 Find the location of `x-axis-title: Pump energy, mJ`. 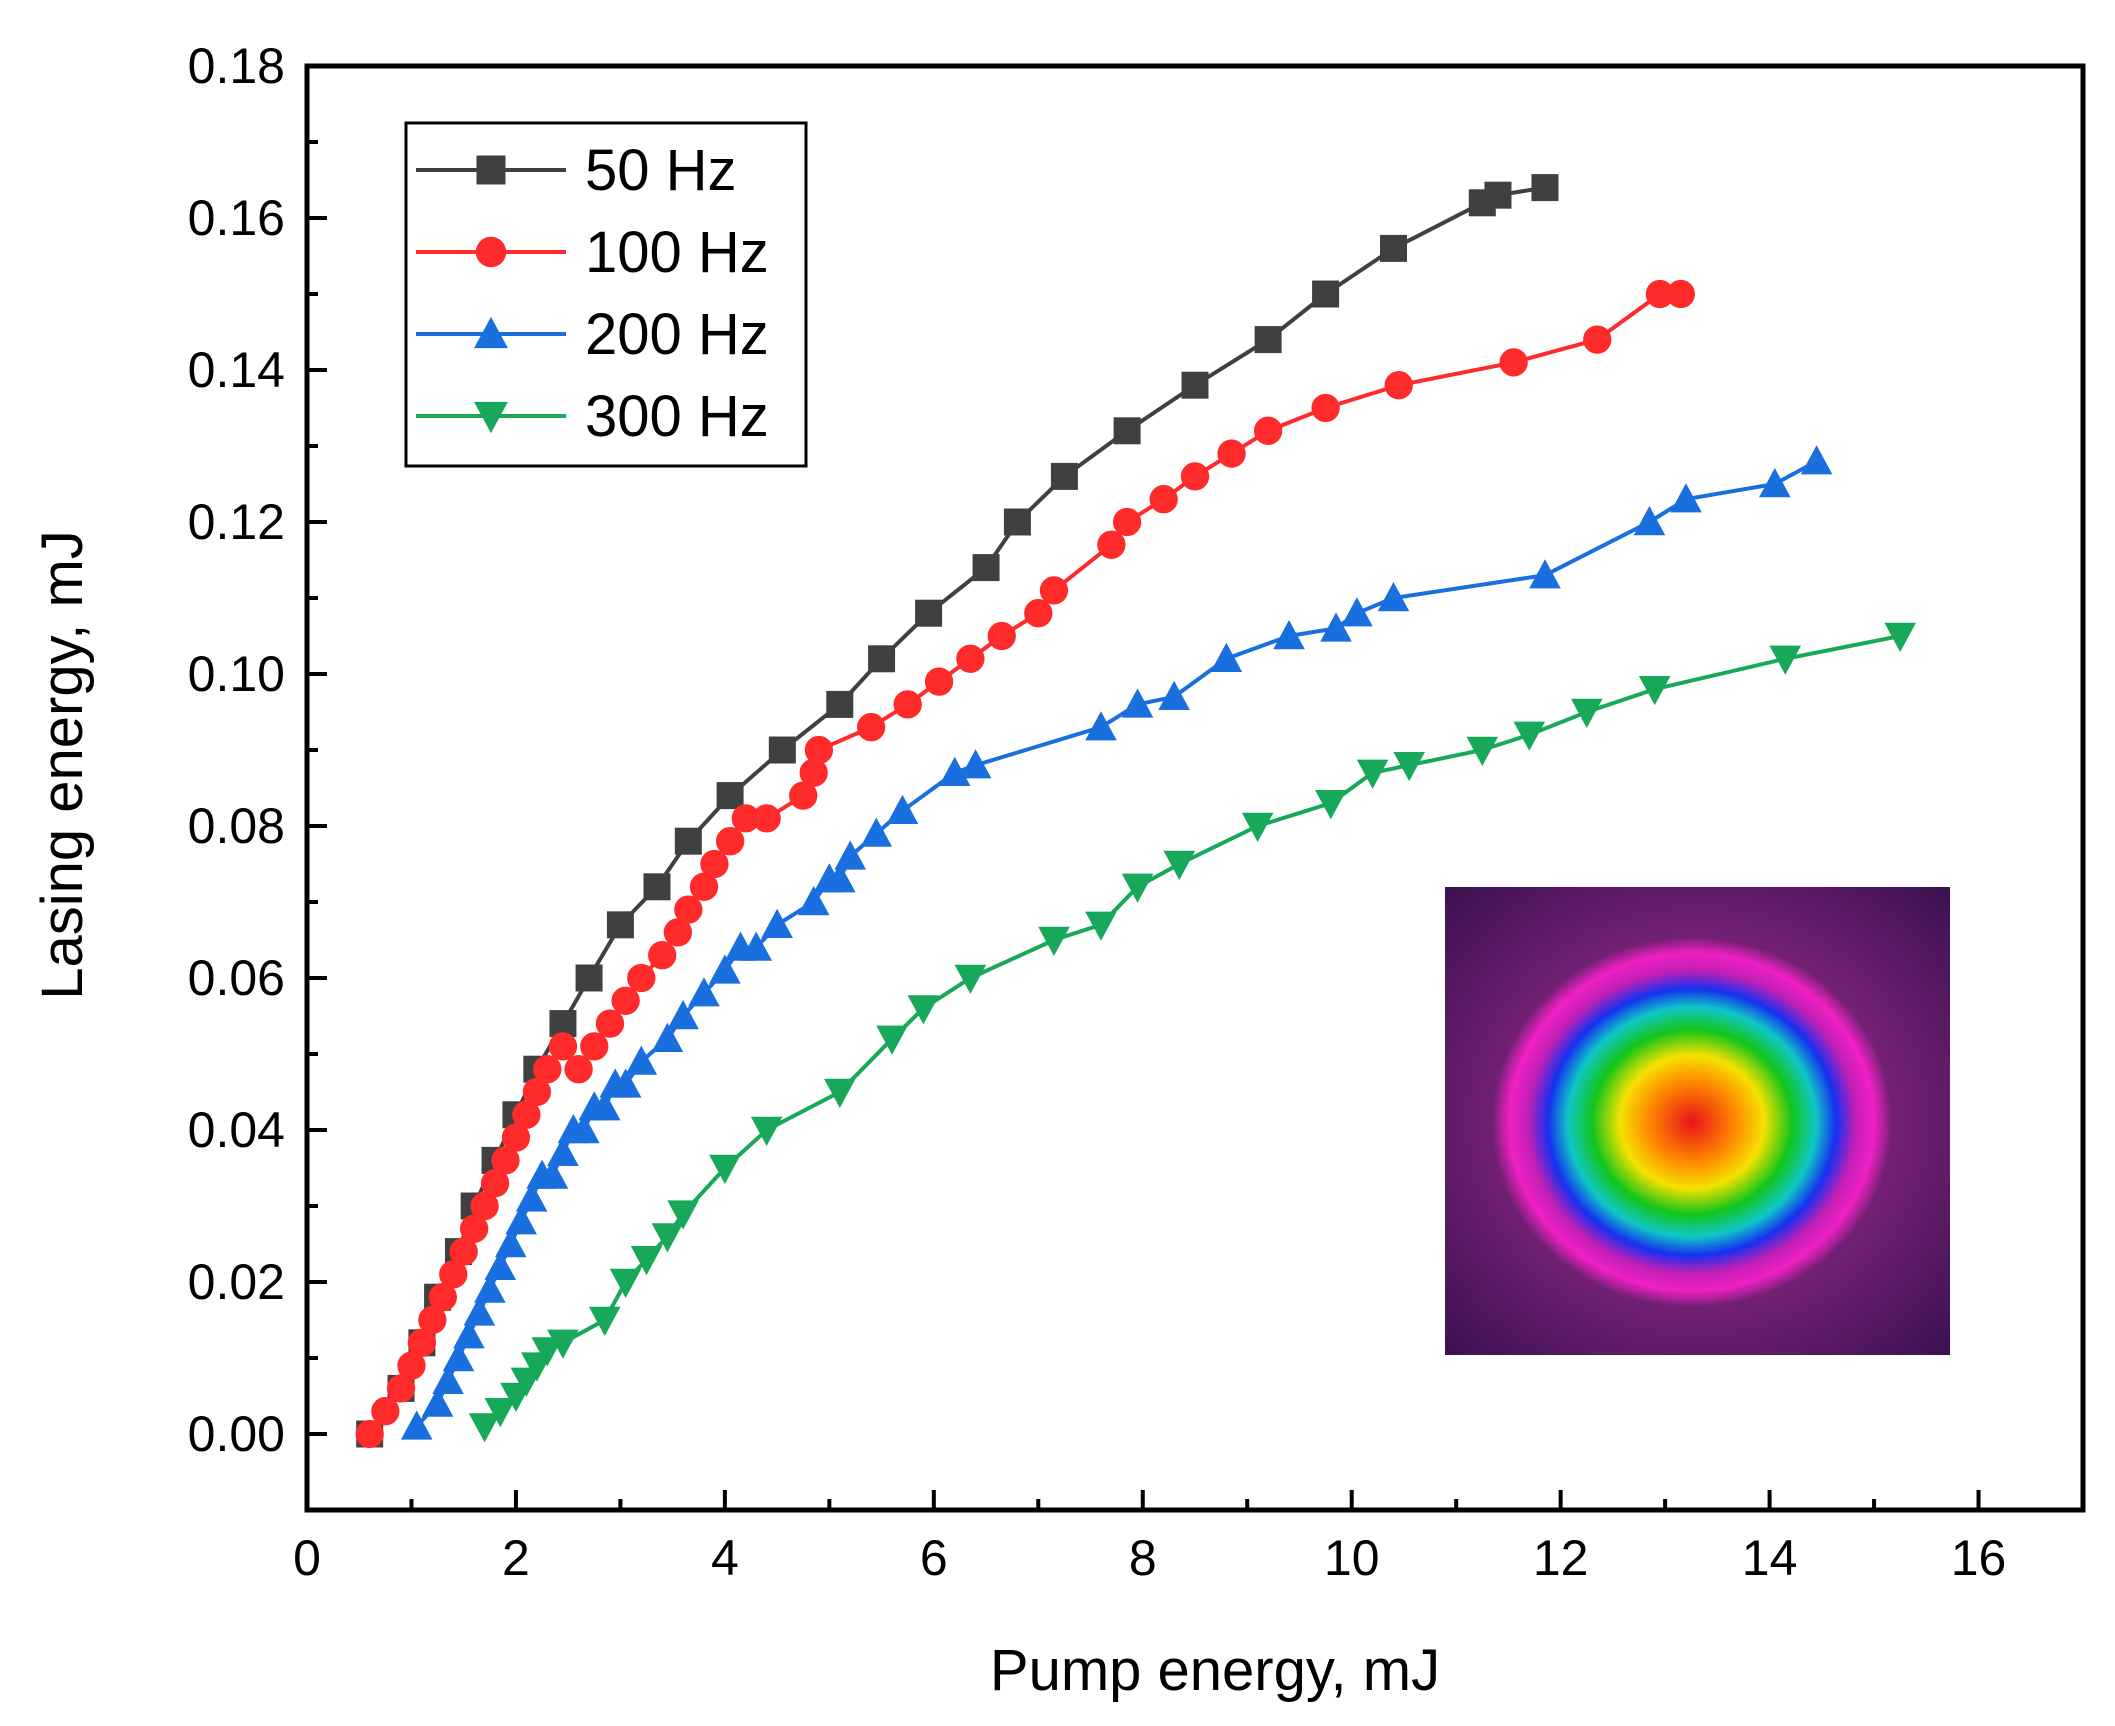

x-axis-title: Pump energy, mJ is located at coordinates (1215, 1670).